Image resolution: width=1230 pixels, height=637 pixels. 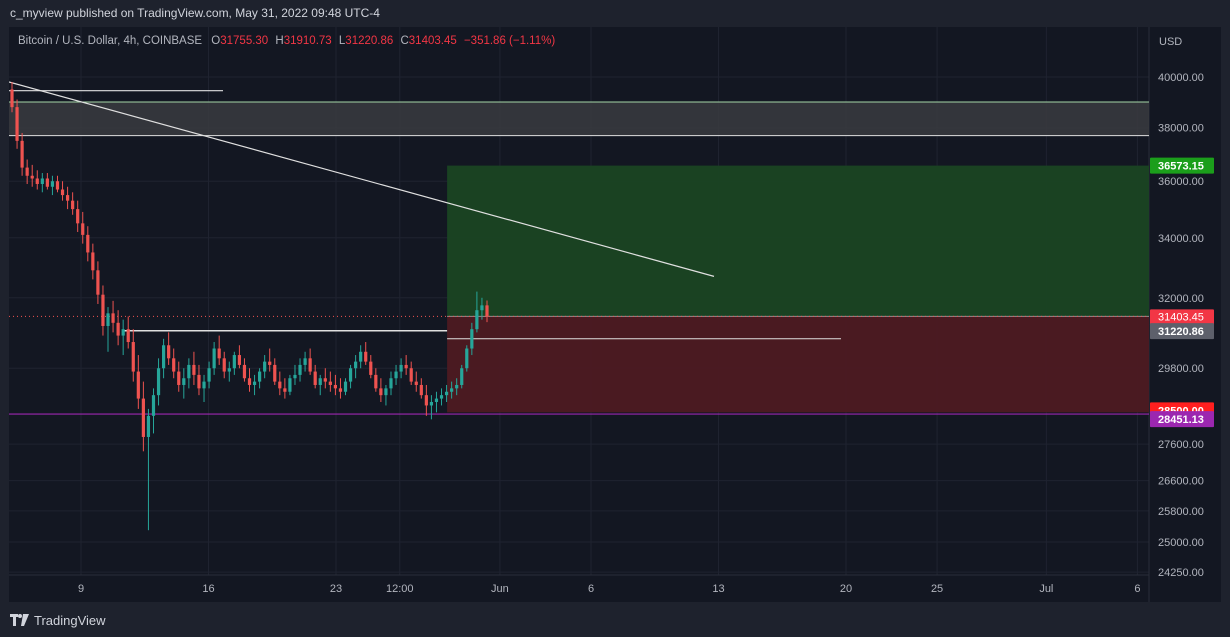 I want to click on time-tick-label: 20, so click(x=846, y=589).